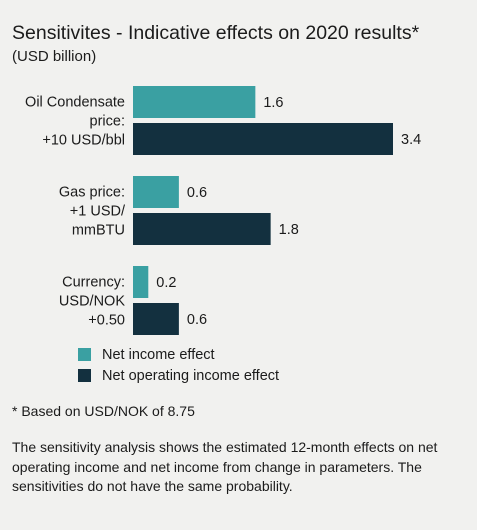 The height and width of the screenshot is (530, 477). What do you see at coordinates (83, 141) in the screenshot?
I see `category-label: +10 USD/bbl` at bounding box center [83, 141].